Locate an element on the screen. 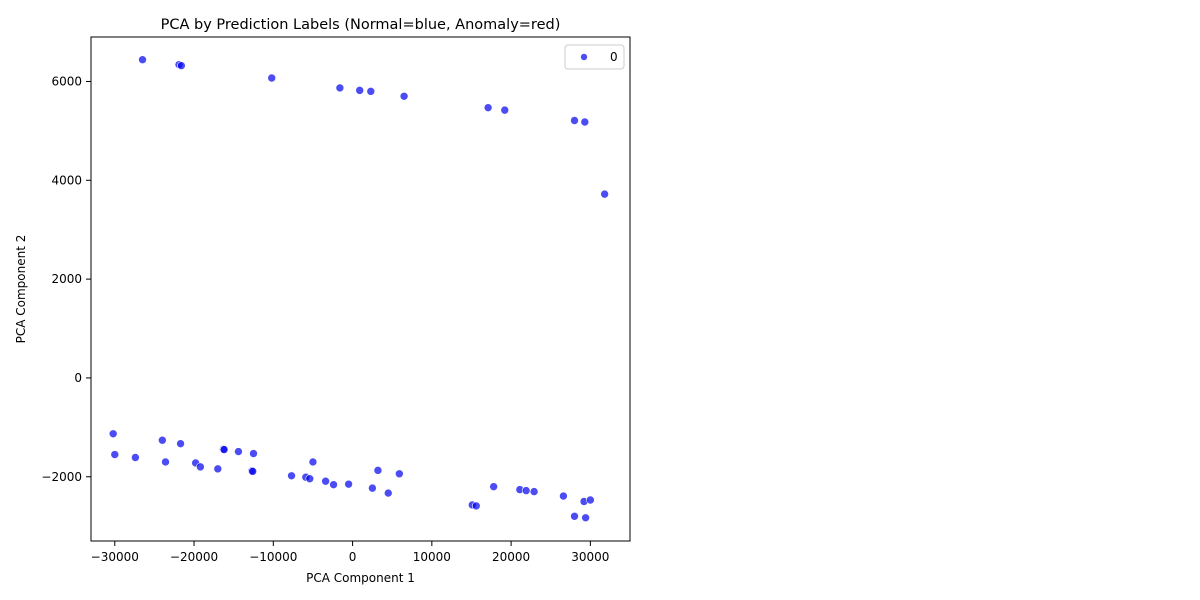 Image resolution: width=1200 pixels, height=600 pixels. x-axis: −30000 −20000 −10000 0 10000 20000 30000 is located at coordinates (350, 552).